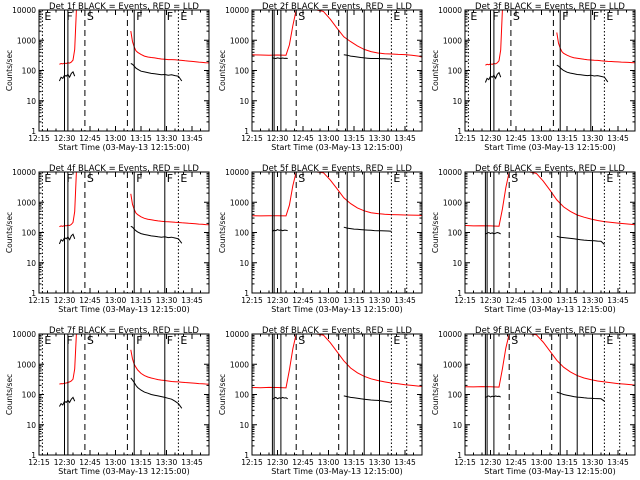 The width and height of the screenshot is (640, 480). Describe the element at coordinates (337, 169) in the screenshot. I see `panel-title: Det 5f BLACK = Events, RED = LLD` at that location.